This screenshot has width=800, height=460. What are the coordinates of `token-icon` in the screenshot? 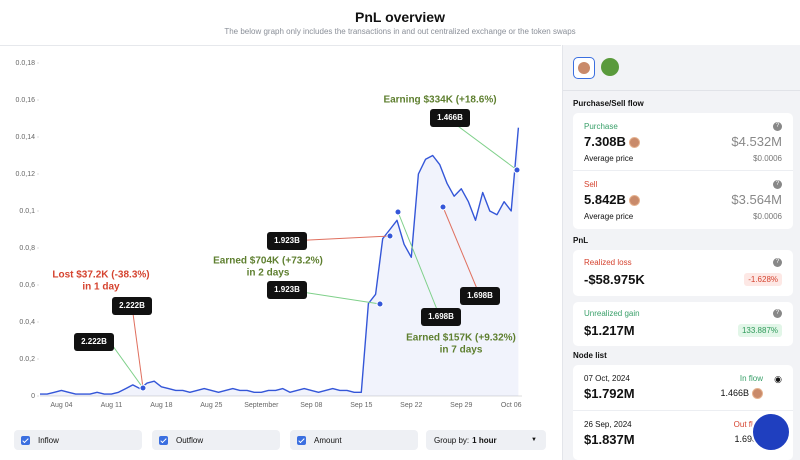 It's located at (584, 68).